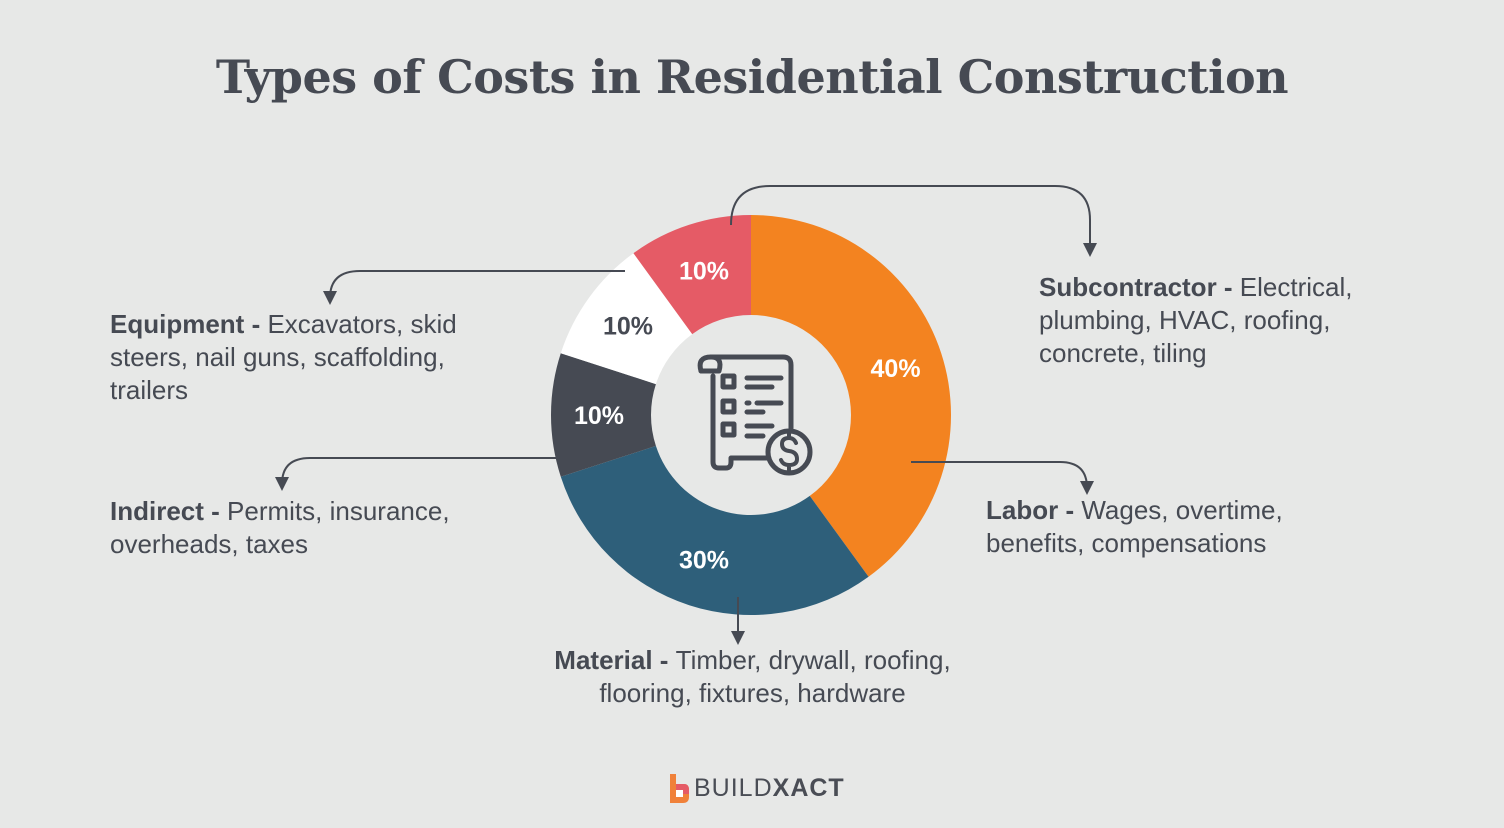 This screenshot has height=828, width=1504. I want to click on labor-connector, so click(1002, 478).